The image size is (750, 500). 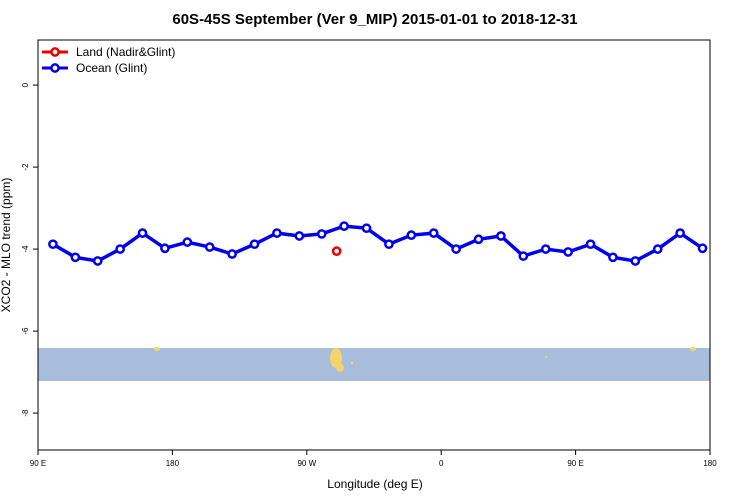 I want to click on y-axis-label: XCO2 - MLO trend (ppm), so click(x=6, y=245).